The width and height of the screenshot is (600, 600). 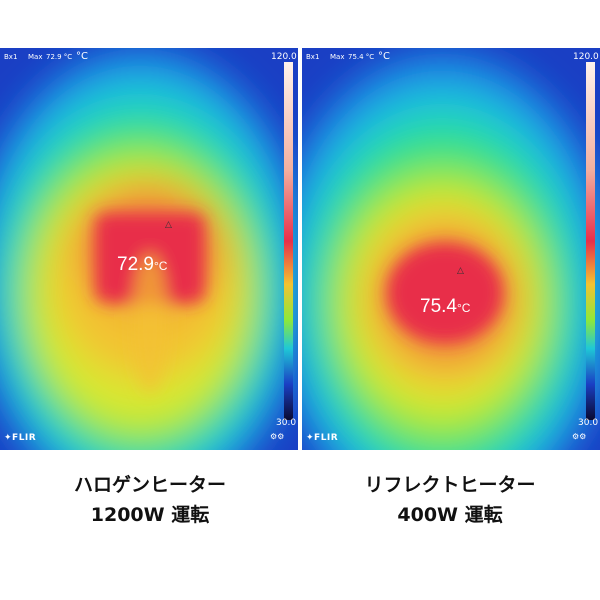 What do you see at coordinates (445, 306) in the screenshot?
I see `temperature-readout: 75.4°C` at bounding box center [445, 306].